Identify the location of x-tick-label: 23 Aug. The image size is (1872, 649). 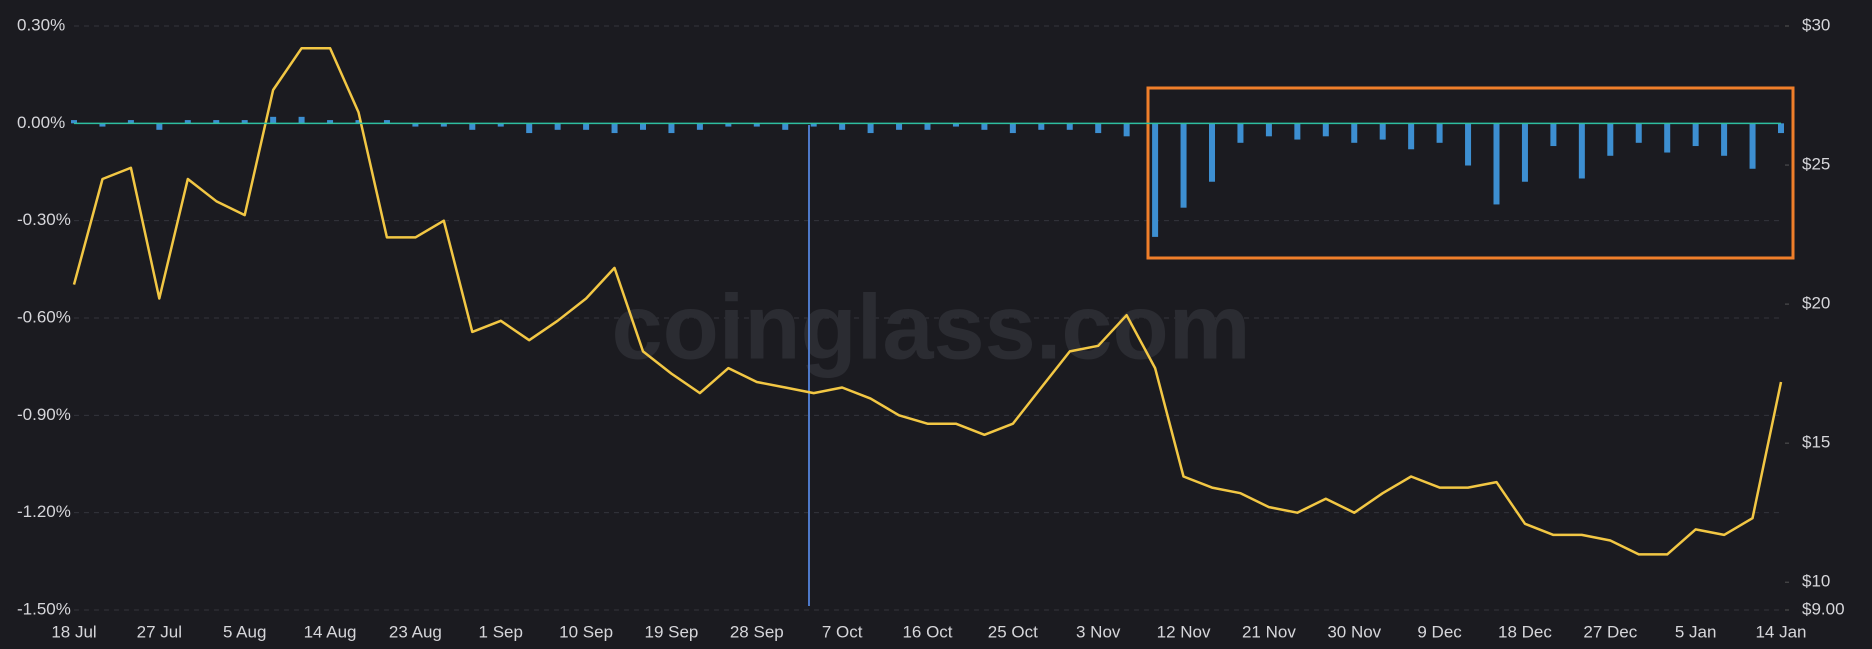
(415, 631).